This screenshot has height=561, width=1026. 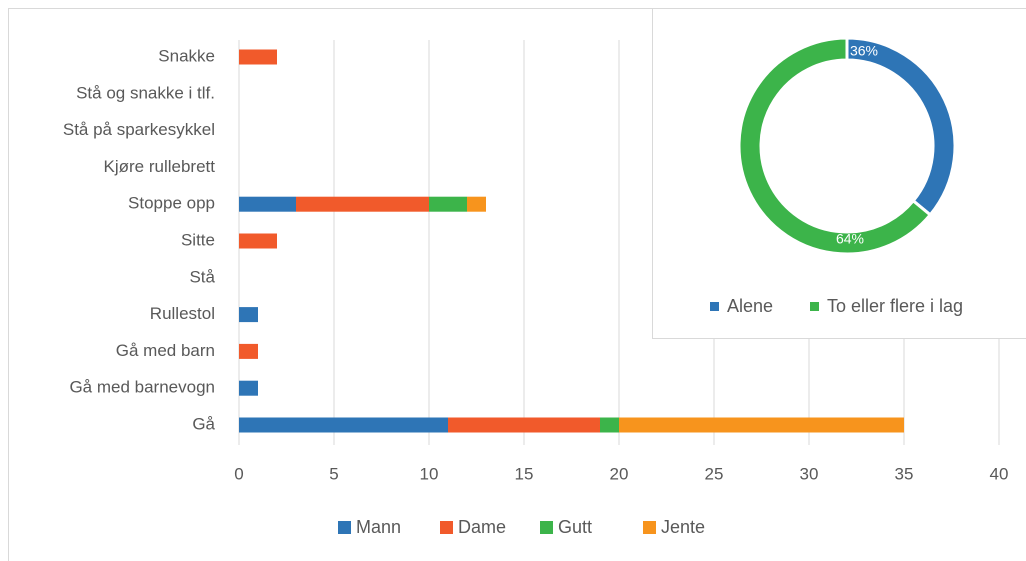 What do you see at coordinates (524, 473) in the screenshot?
I see `x-tick-label: 15` at bounding box center [524, 473].